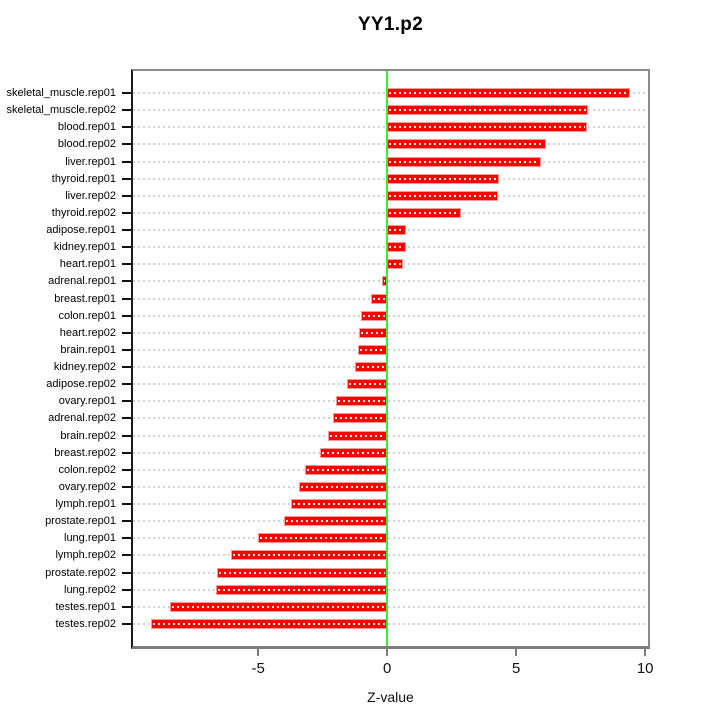 The image size is (720, 720). What do you see at coordinates (80, 572) in the screenshot?
I see `y-axis-label: prostate.rep02` at bounding box center [80, 572].